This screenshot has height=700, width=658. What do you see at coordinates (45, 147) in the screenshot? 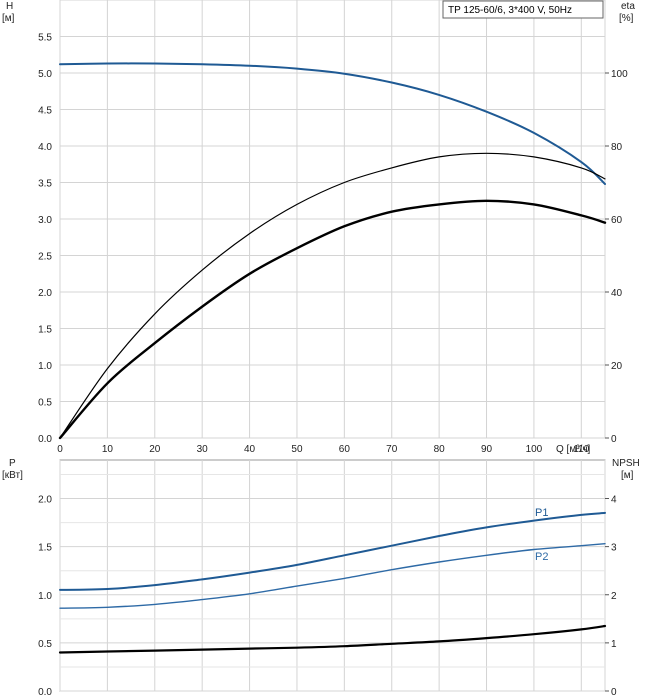
I see `y-tick-label: 4.0` at bounding box center [45, 147].